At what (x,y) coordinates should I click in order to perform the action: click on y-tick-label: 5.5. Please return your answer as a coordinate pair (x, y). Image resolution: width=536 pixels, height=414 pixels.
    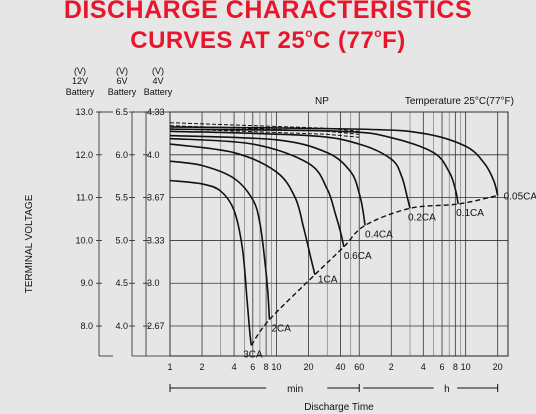
    Looking at the image, I should click on (121, 198).